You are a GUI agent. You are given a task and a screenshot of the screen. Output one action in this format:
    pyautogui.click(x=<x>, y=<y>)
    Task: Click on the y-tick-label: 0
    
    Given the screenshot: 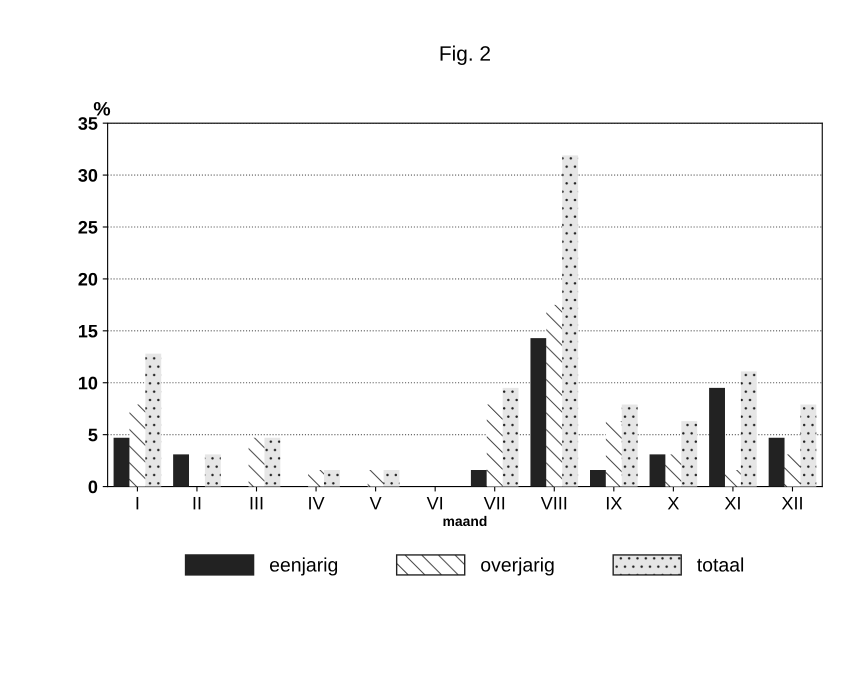 What is the action you would take?
    pyautogui.click(x=93, y=487)
    